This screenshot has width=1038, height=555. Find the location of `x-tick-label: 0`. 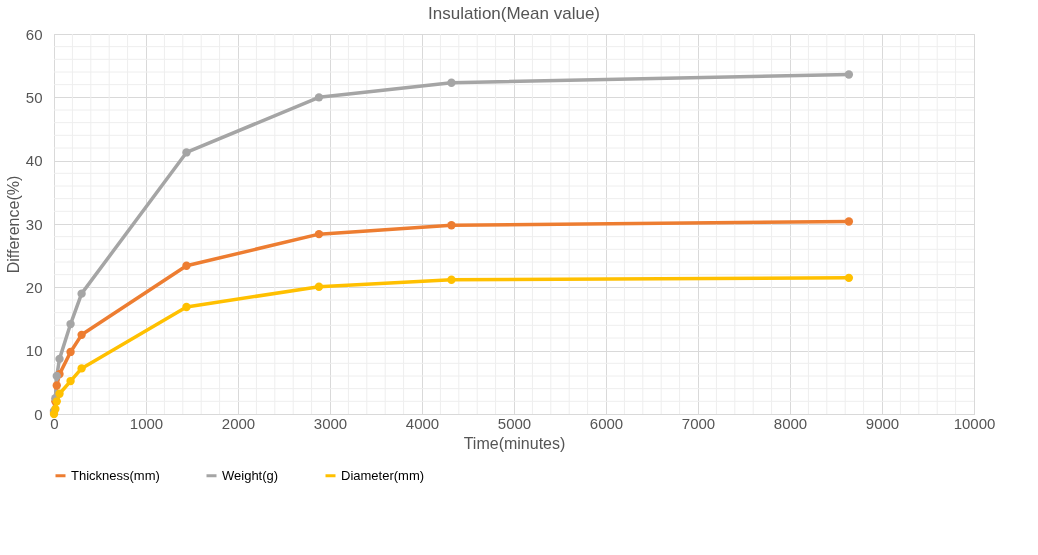

x-tick-label: 0 is located at coordinates (54, 423).